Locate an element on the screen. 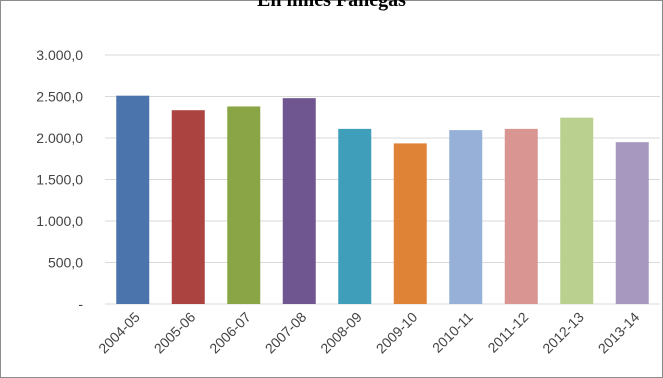 The image size is (663, 378). y-tick-label: - is located at coordinates (80, 304).